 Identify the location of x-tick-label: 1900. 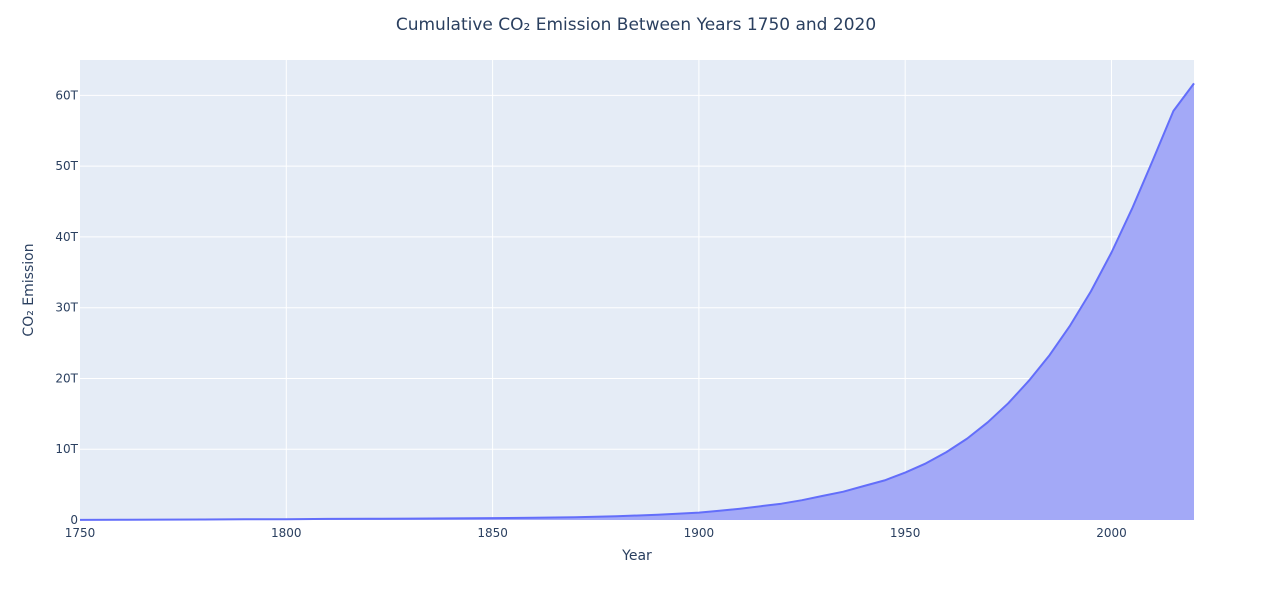
(699, 533).